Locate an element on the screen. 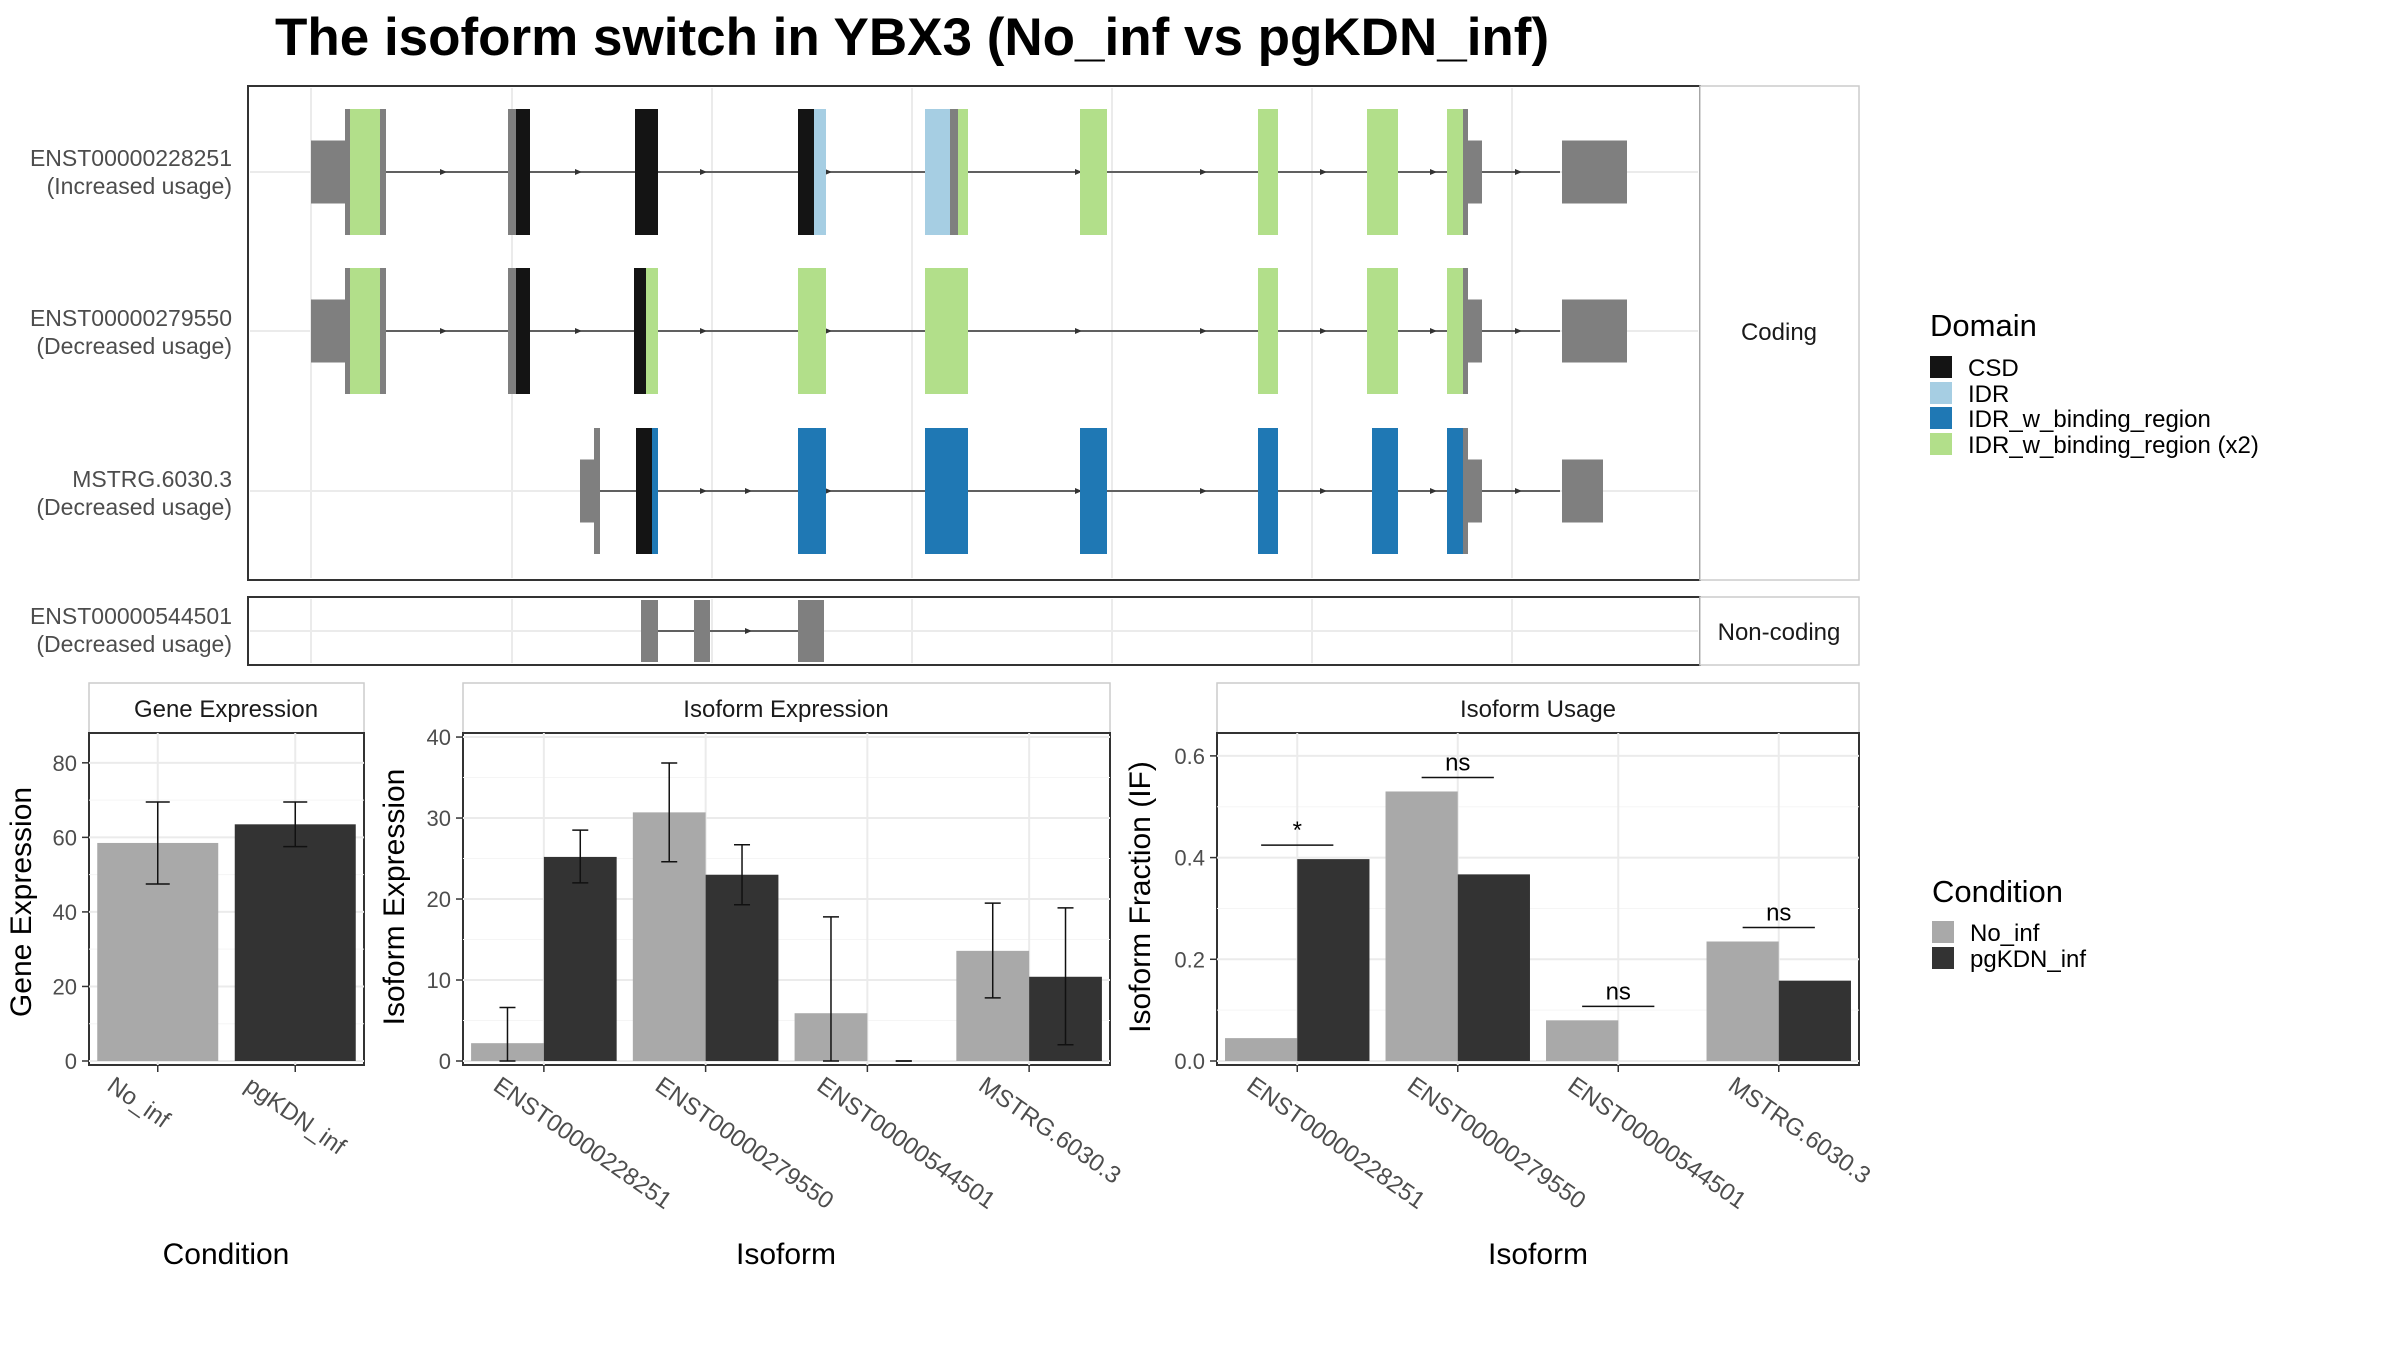 Image resolution: width=2400 pixels, height=1350 pixels. y-tick-label: 20 is located at coordinates (65, 986).